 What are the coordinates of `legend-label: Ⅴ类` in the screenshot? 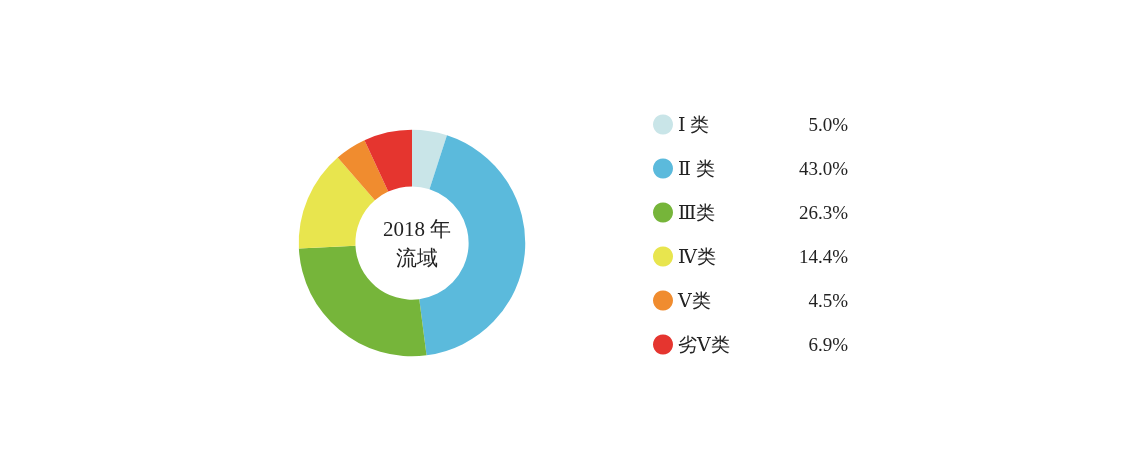 It's located at (694, 300).